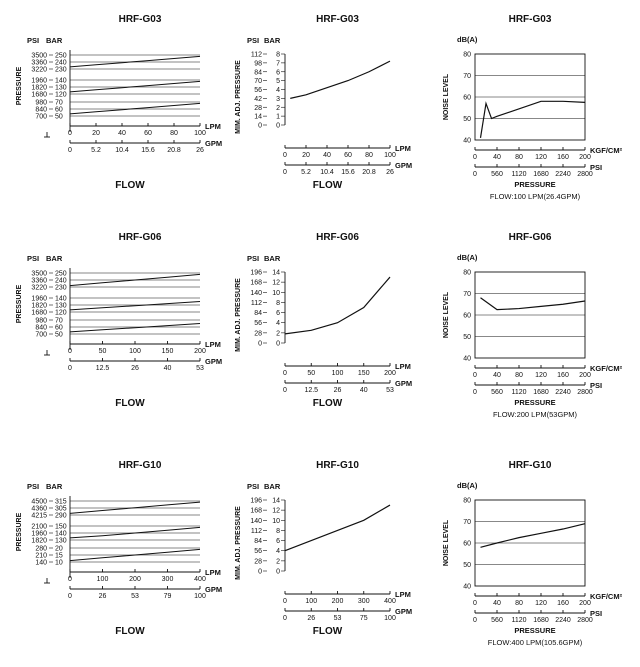 The image size is (640, 667). Describe the element at coordinates (563, 620) in the screenshot. I see `x-tick-label: 2240` at that location.